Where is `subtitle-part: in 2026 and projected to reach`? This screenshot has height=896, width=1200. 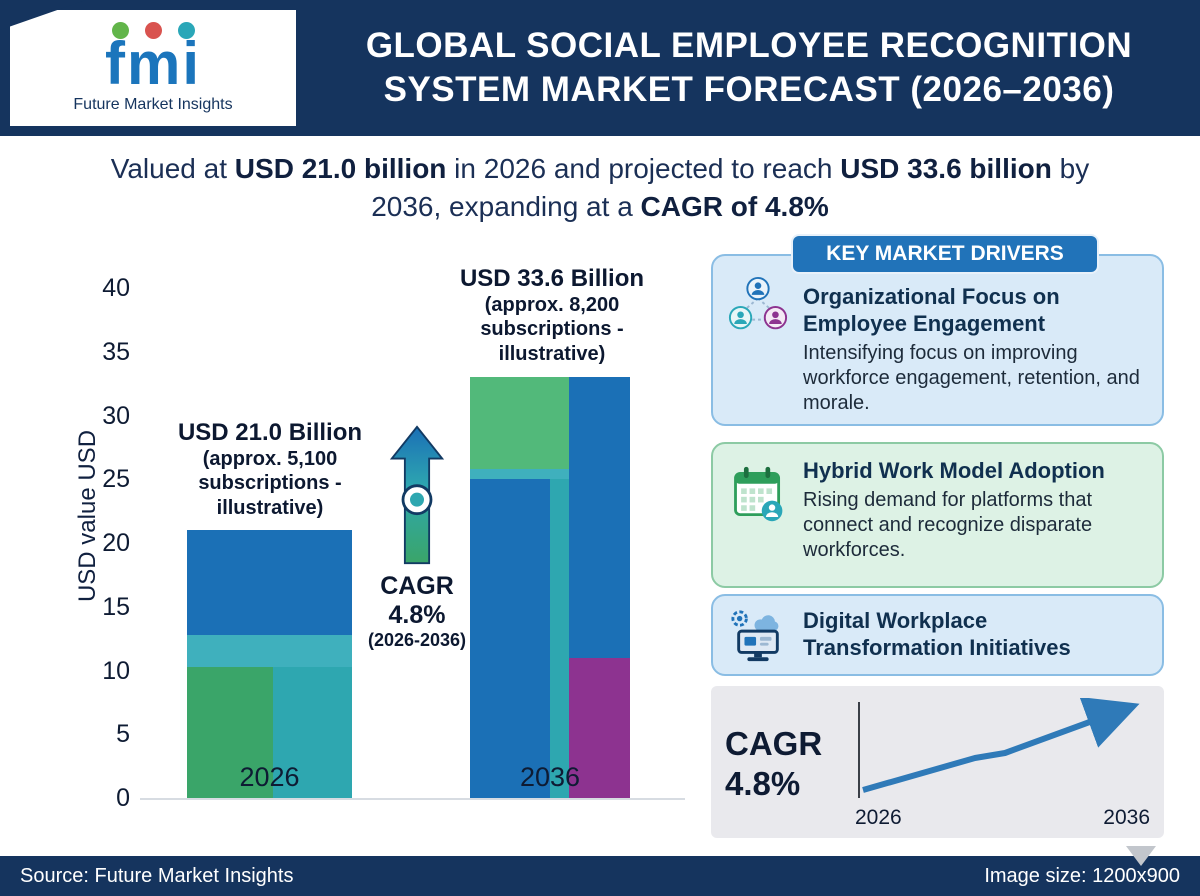
subtitle-part: in 2026 and projected to reach is located at coordinates (643, 169).